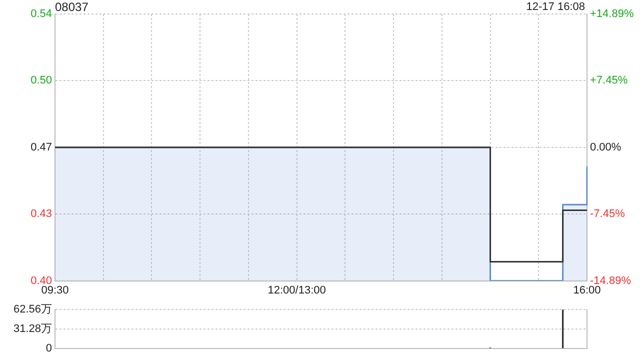 The image size is (640, 360). I want to click on y-tick-label: 0.47, so click(41, 147).